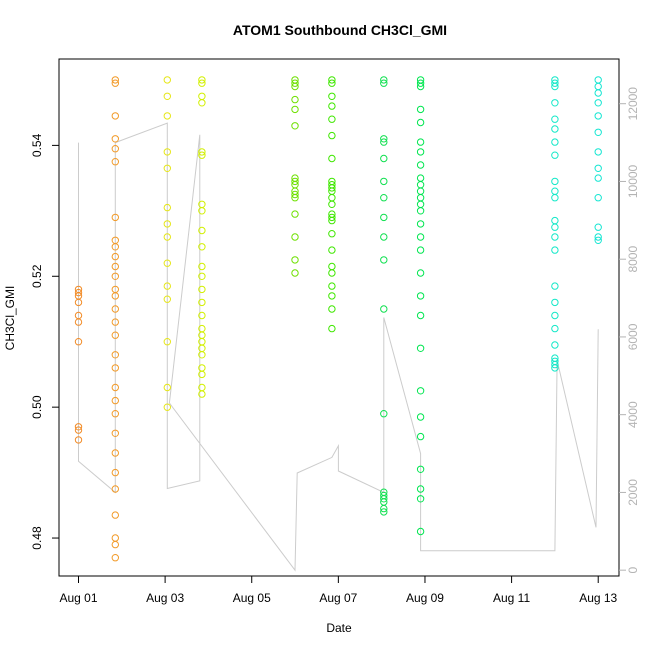  Describe the element at coordinates (633, 336) in the screenshot. I see `y2-tick-label: 6000` at that location.